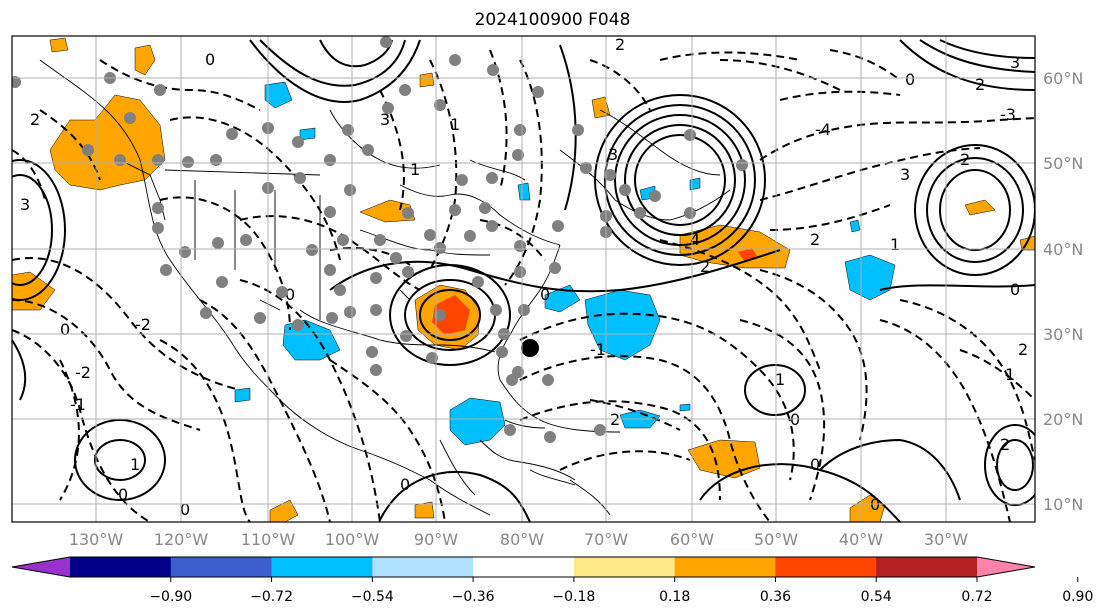  I want to click on colorbar-tick-label: 0.36, so click(775, 597).